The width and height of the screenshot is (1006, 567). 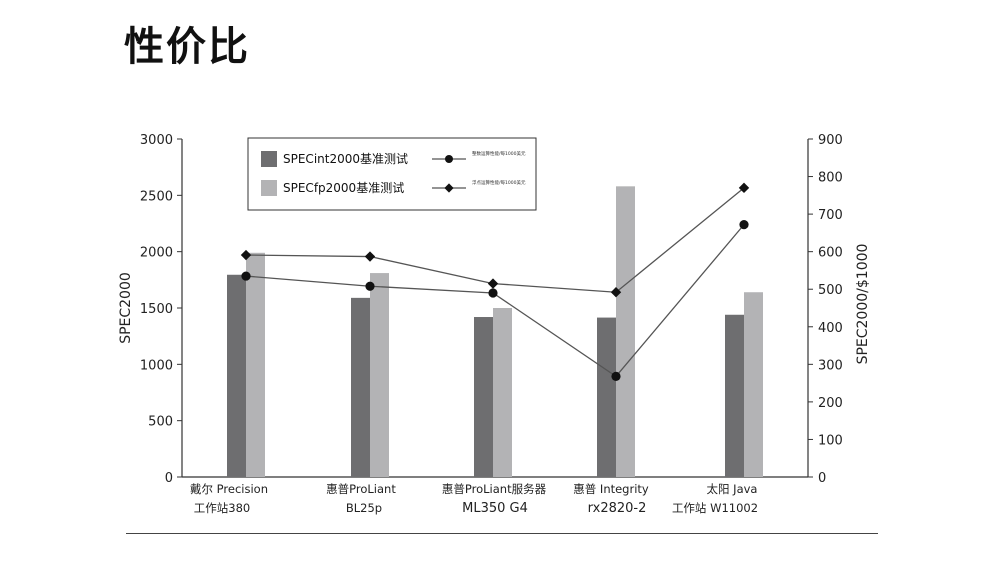 I want to click on category-label-line2: BL25p, so click(x=364, y=508).